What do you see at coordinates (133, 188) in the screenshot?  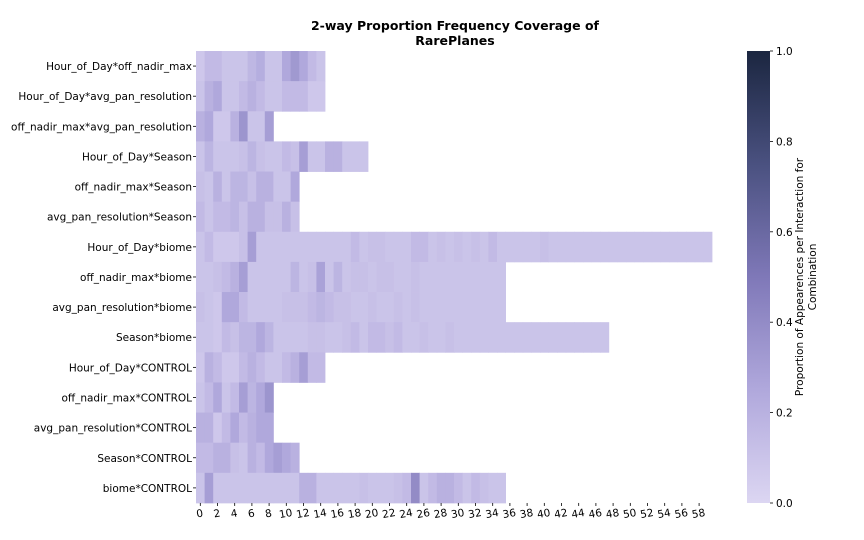 I see `row-label: off_nadir_max*Season` at bounding box center [133, 188].